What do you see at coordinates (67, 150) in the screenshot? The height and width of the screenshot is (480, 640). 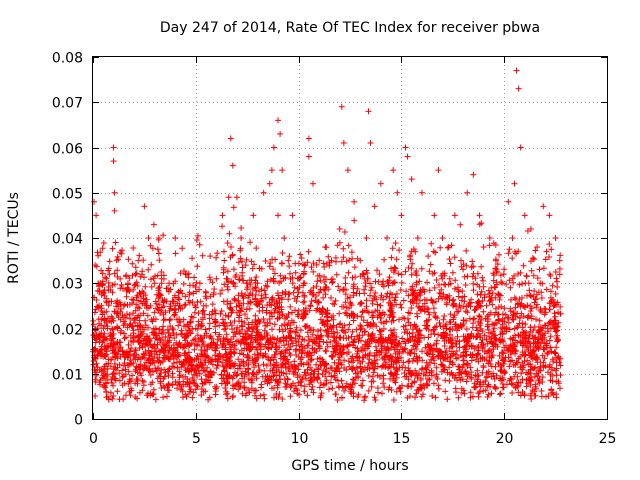 I see `y-tick-label: 0.06` at bounding box center [67, 150].